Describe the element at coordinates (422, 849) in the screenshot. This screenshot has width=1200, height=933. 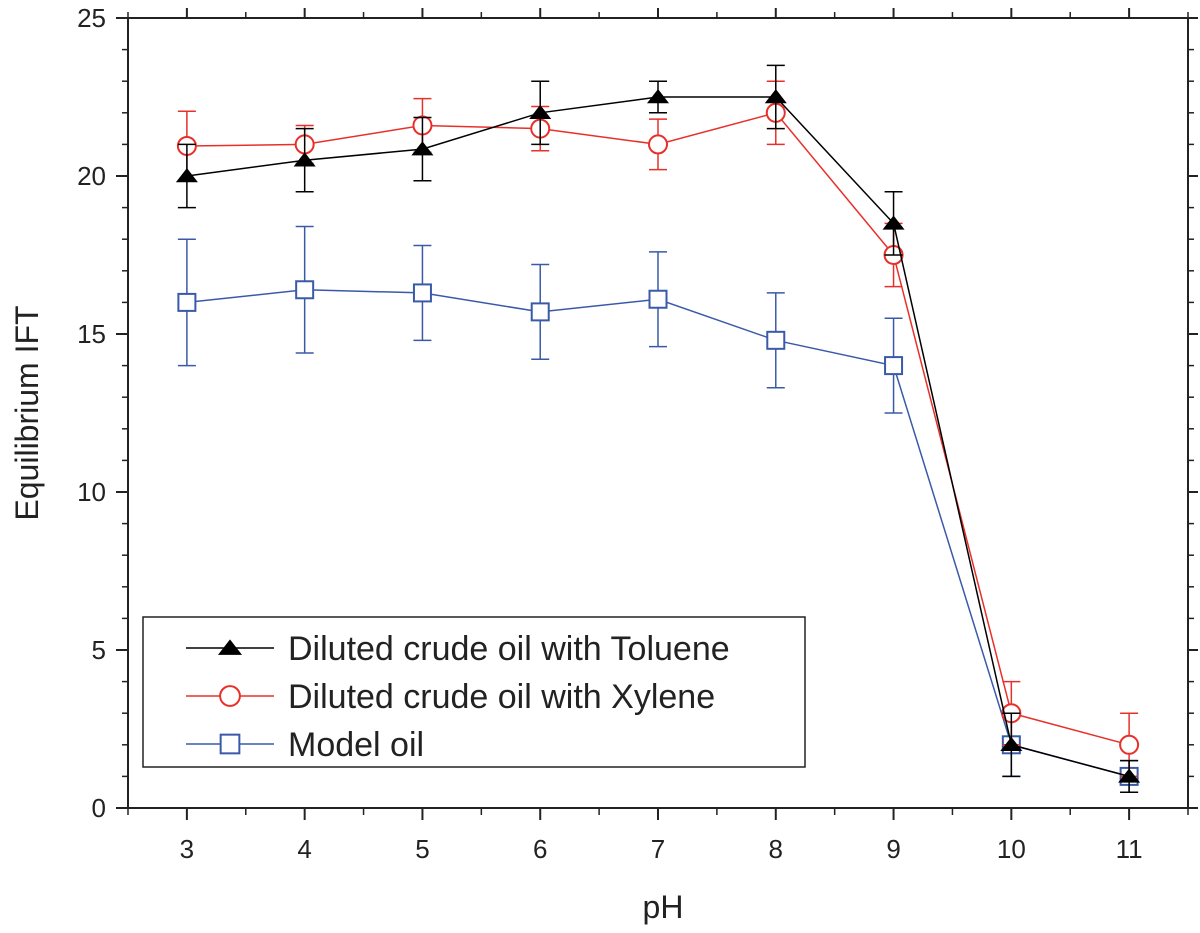
I see `x-tick-label: 5` at that location.